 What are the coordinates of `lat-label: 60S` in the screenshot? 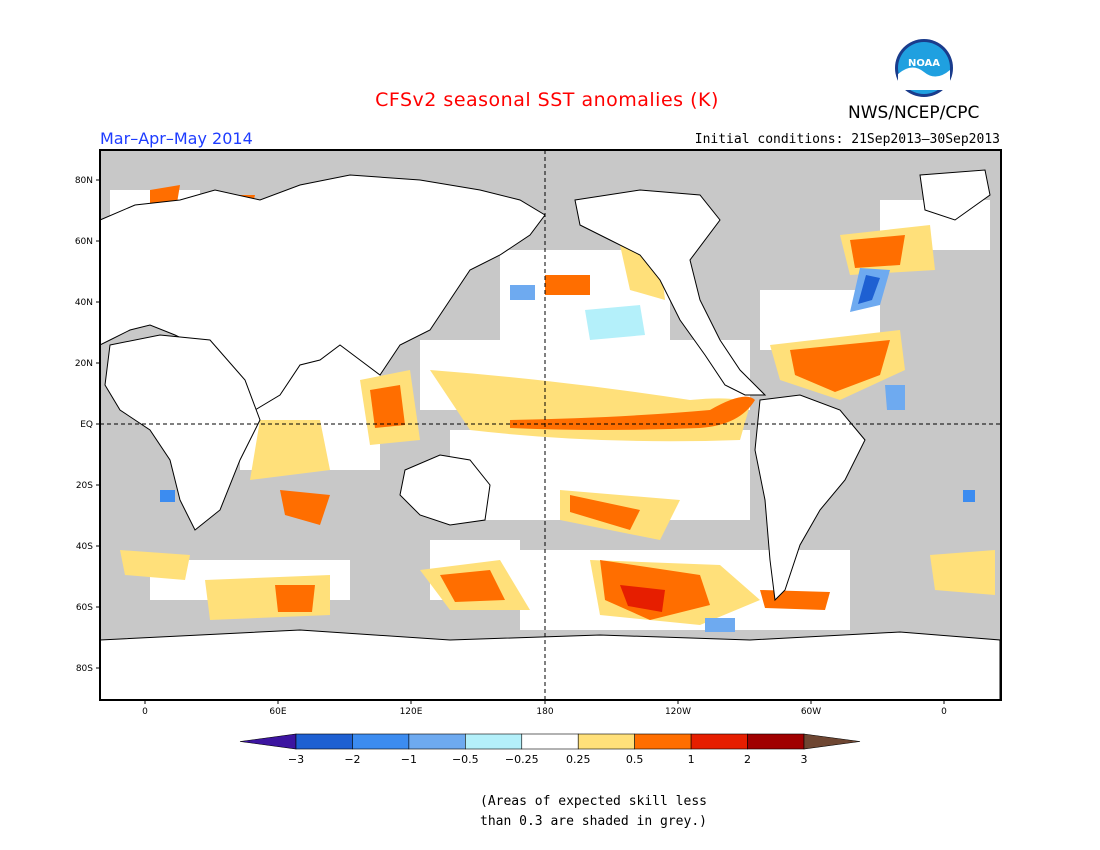 It's located at (84, 608).